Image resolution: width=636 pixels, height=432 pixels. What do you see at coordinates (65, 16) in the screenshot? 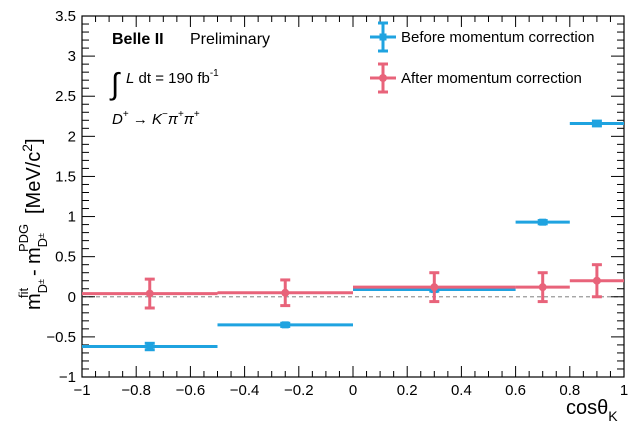
I see `y-tick-label: 3.5` at bounding box center [65, 16].